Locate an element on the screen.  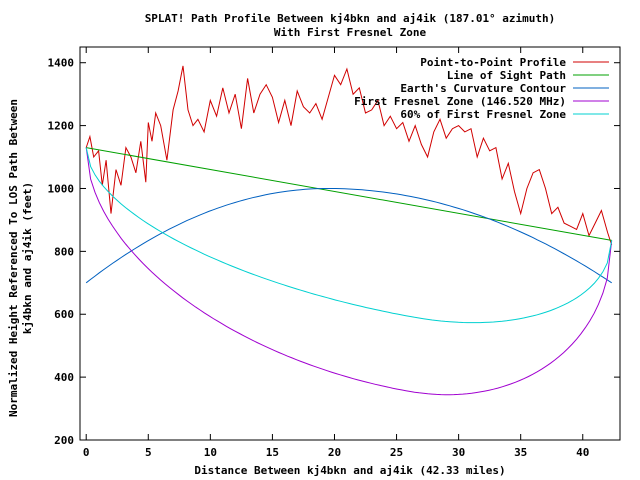
y-tick-label: 1000 is located at coordinates (61, 188).